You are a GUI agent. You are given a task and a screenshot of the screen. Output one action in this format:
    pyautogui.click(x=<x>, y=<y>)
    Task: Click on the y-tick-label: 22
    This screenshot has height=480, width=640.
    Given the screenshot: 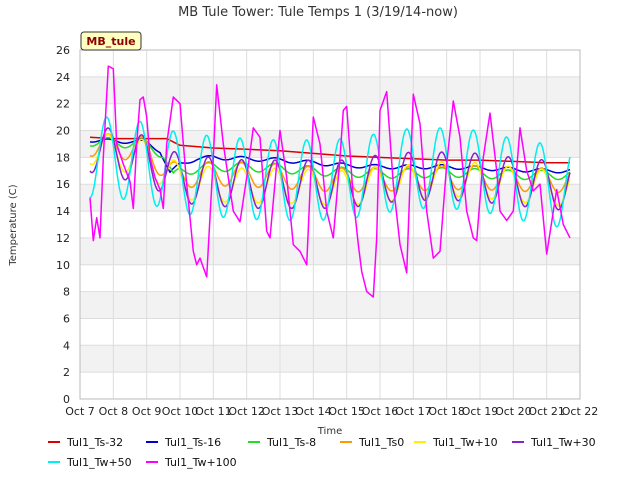 What is the action you would take?
    pyautogui.click(x=63, y=104)
    